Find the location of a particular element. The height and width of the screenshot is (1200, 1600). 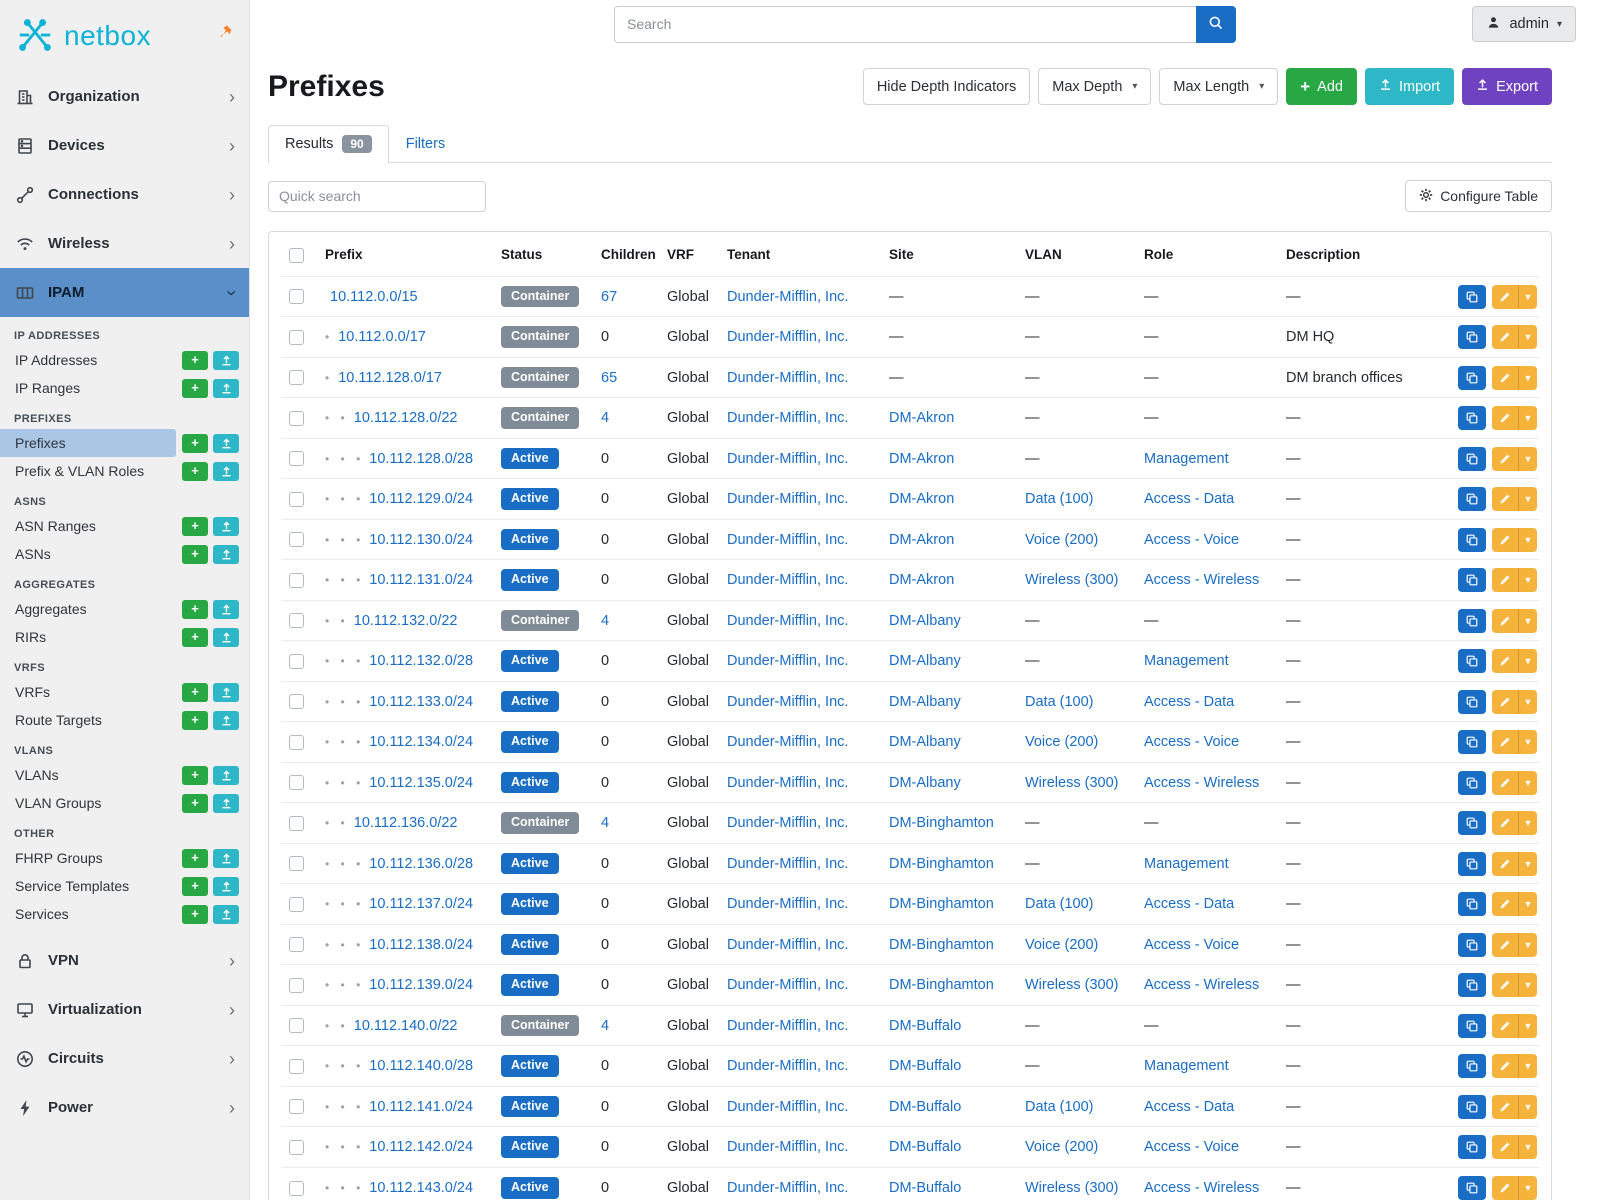

search-button is located at coordinates (1216, 24).